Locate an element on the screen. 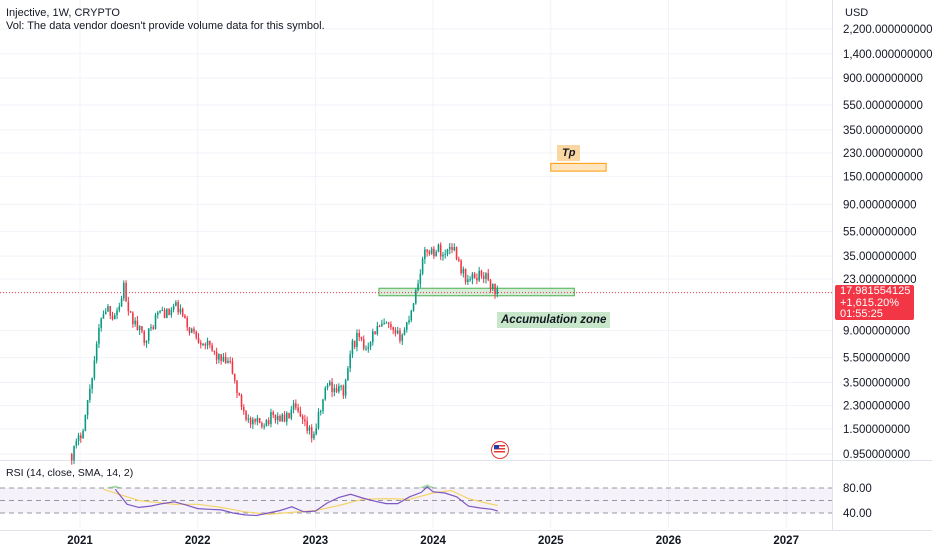 This screenshot has height=550, width=932. rsi-legend: RSI (14, close, SMA, 14, 2) is located at coordinates (70, 473).